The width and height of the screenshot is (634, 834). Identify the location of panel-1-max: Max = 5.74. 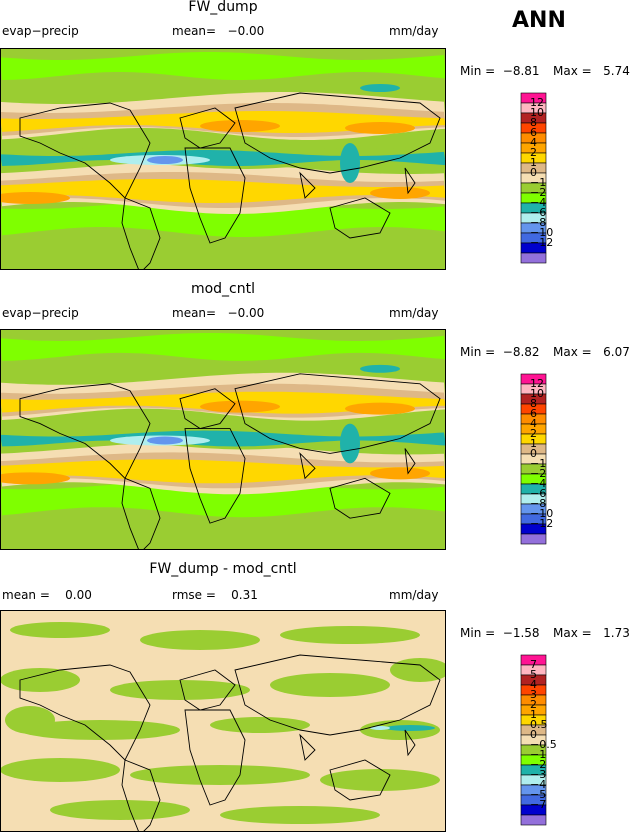
(591, 71).